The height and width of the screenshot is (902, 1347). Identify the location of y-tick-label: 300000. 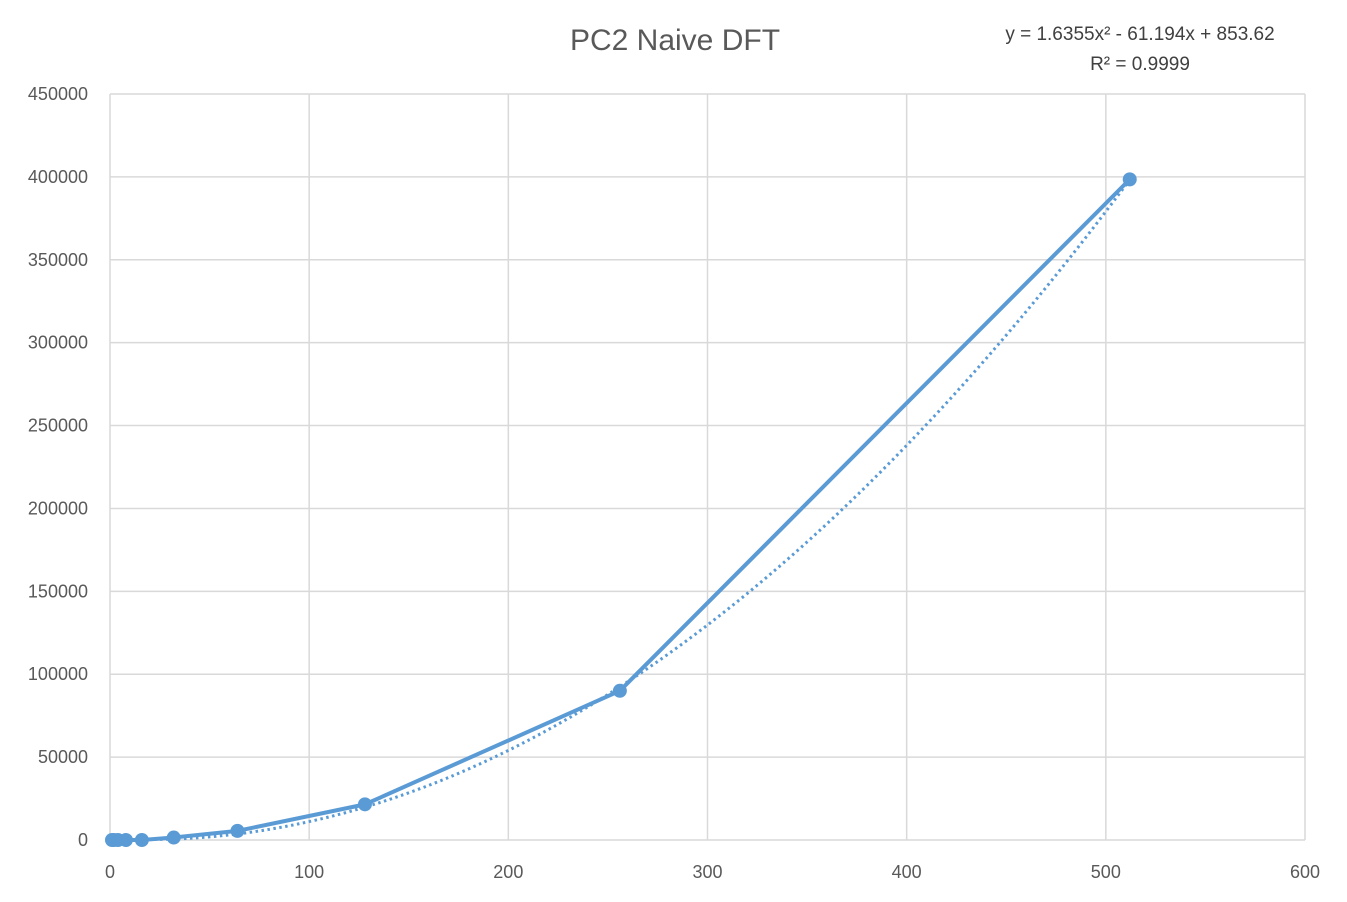
(58, 343).